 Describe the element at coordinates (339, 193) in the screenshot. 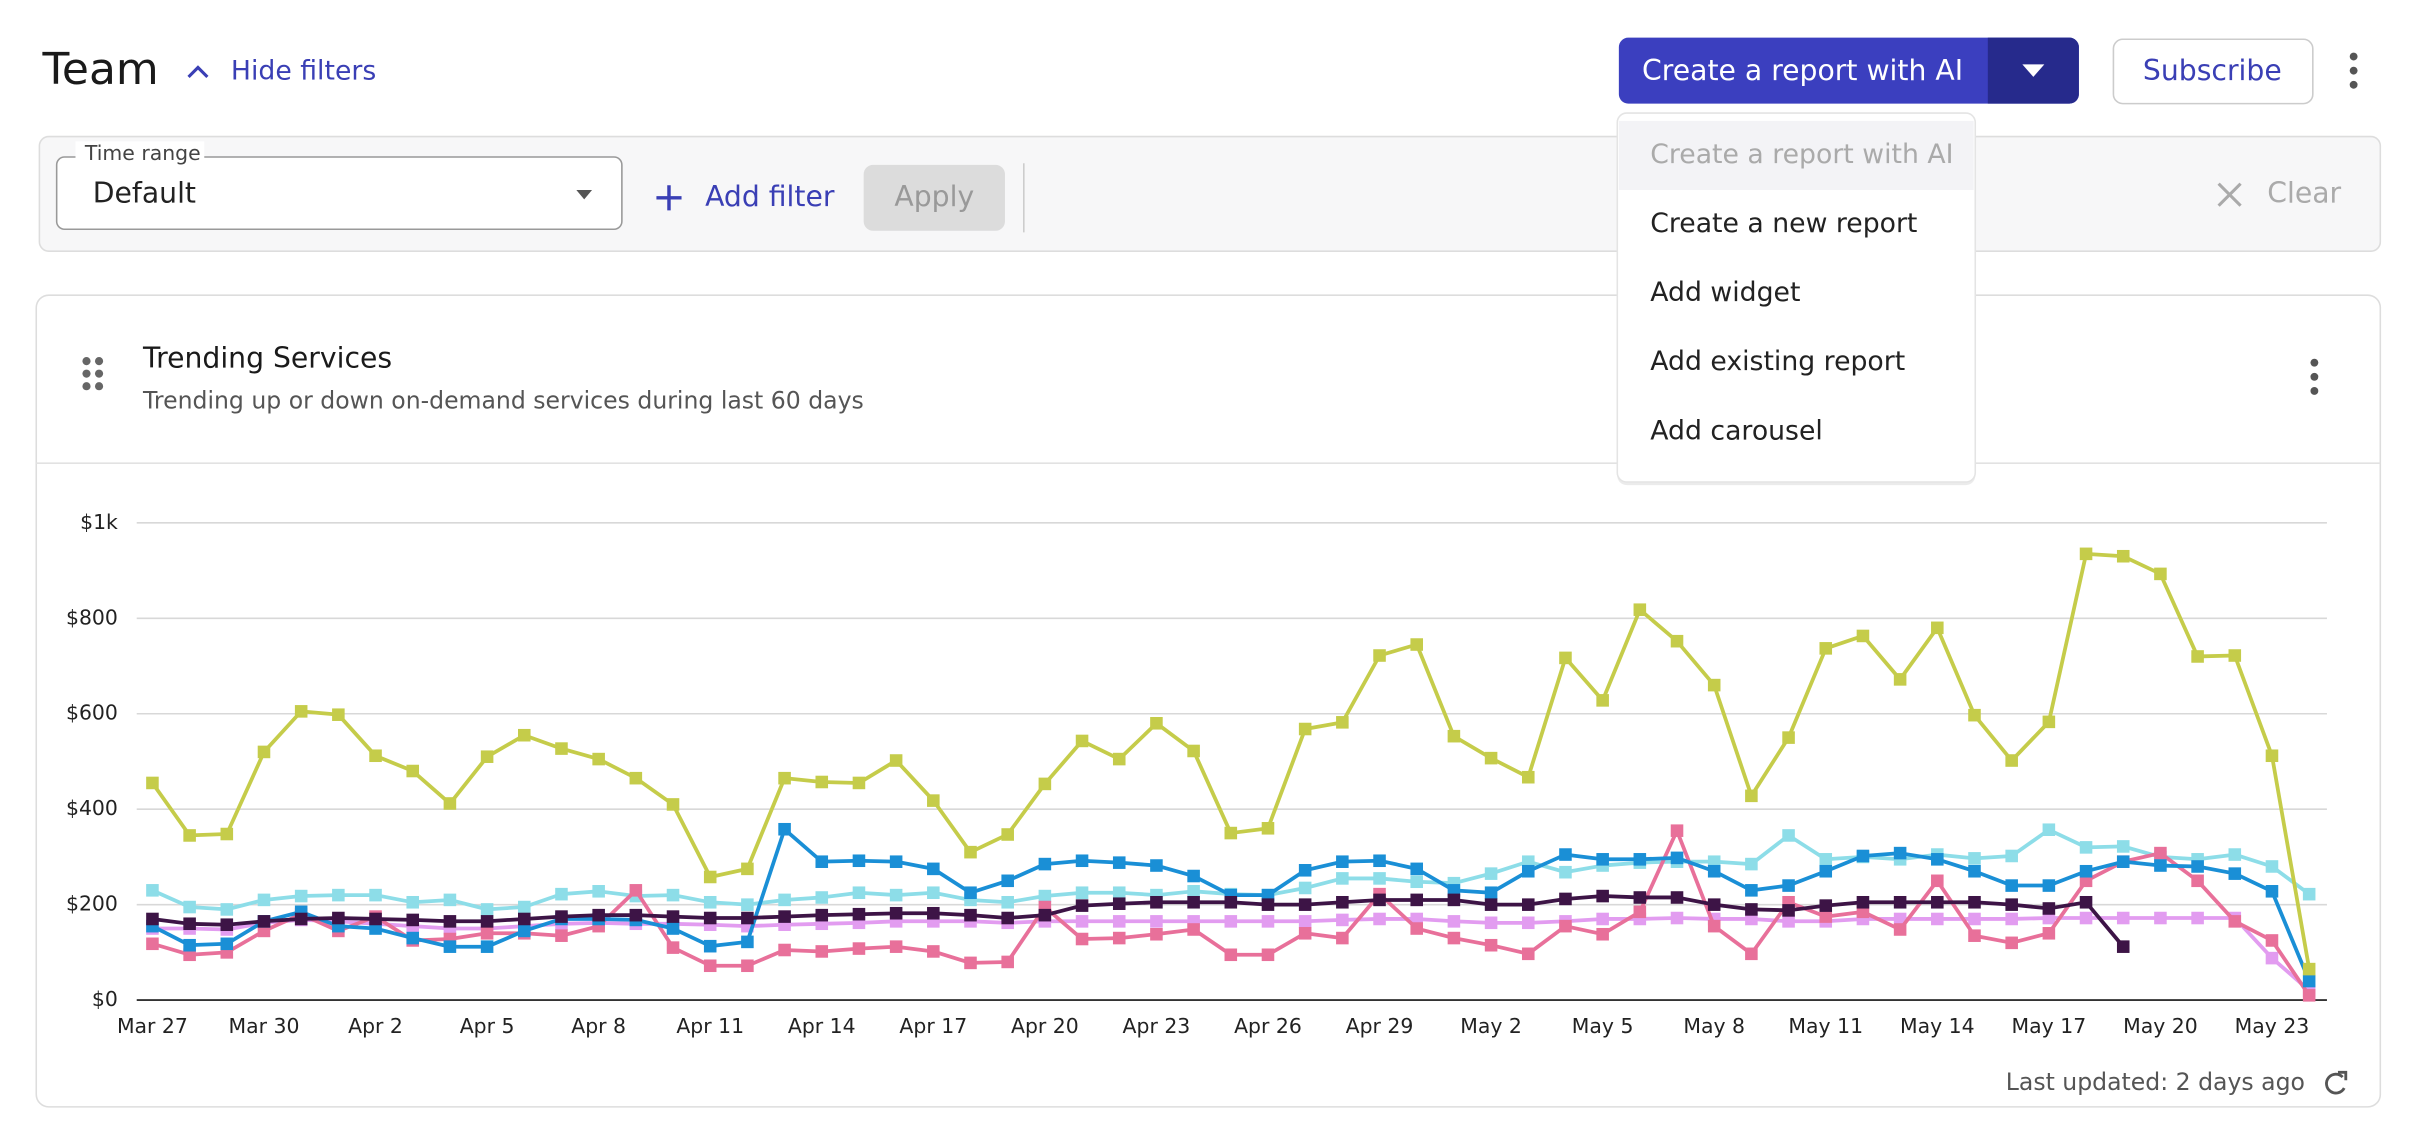

I see `time-range-select` at that location.